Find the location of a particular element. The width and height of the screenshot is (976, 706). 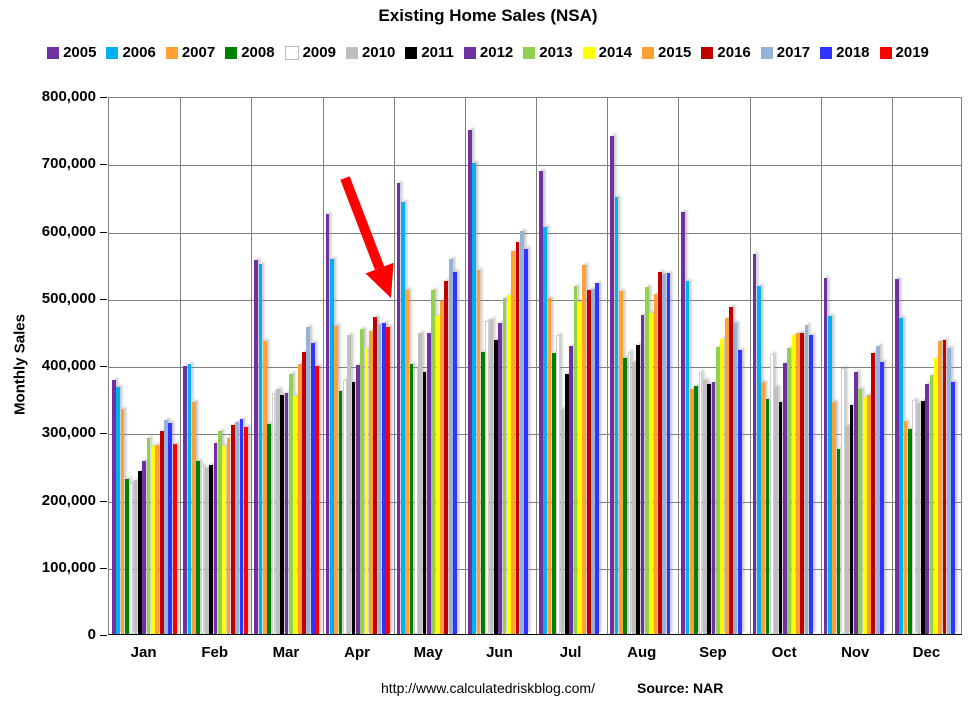

bar-2010-may is located at coordinates (420, 483).